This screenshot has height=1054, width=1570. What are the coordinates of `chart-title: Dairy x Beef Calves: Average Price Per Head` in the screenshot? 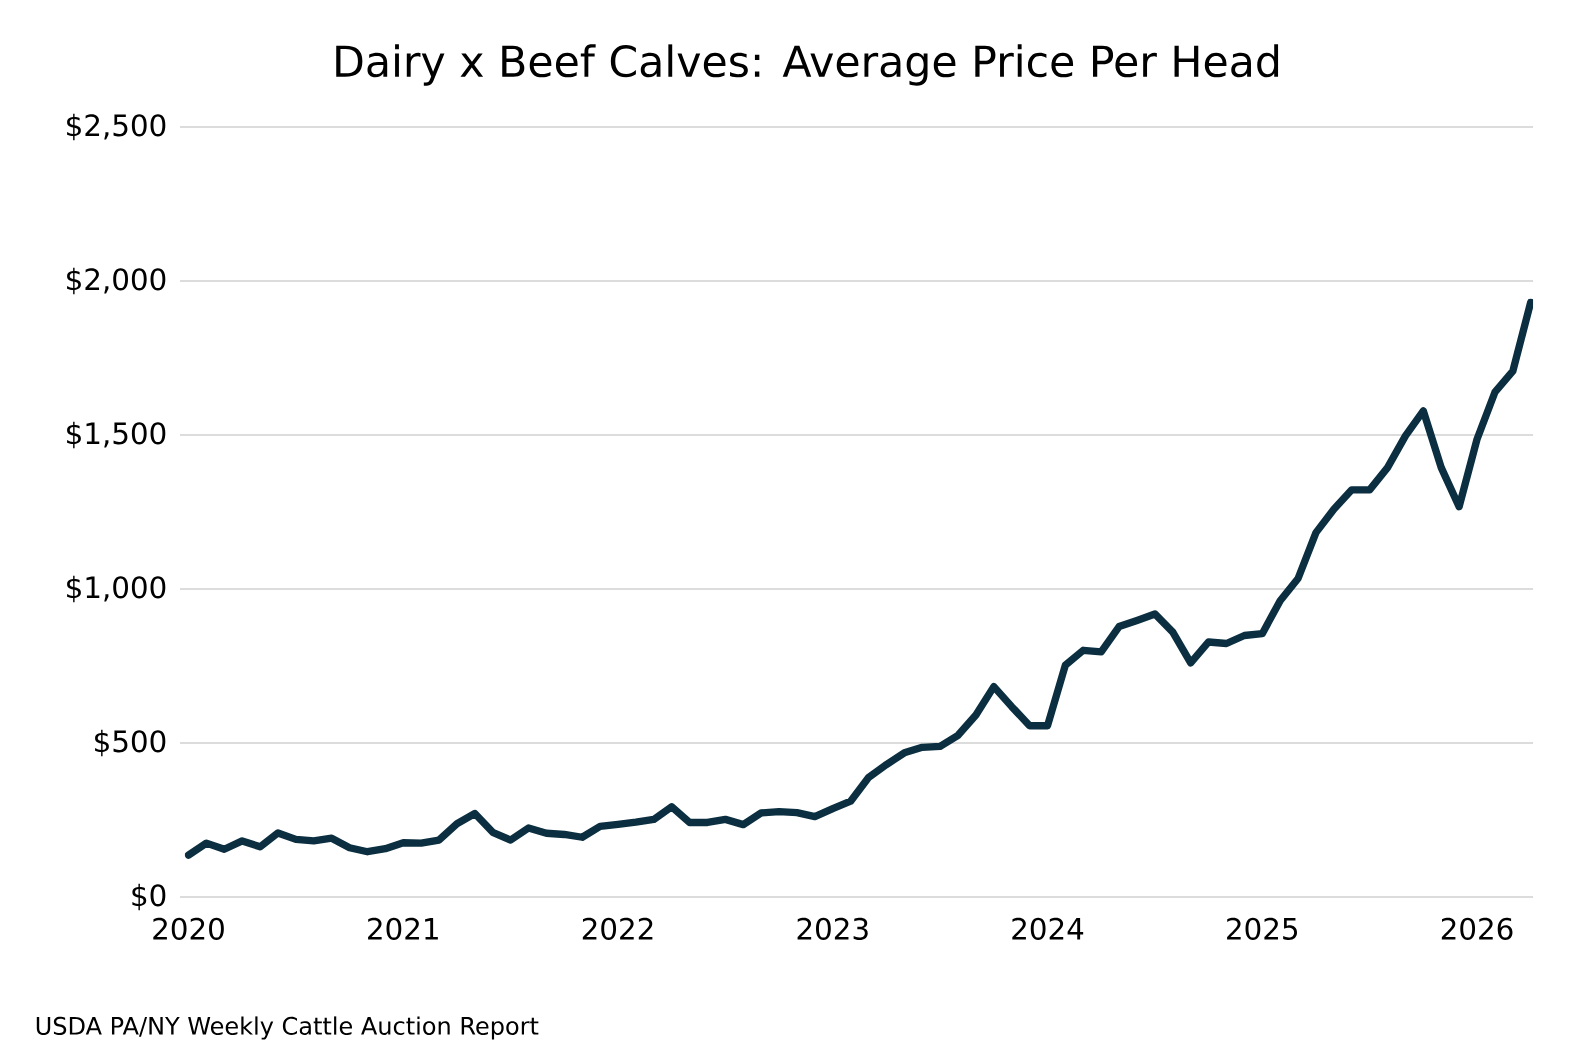 It's located at (807, 65).